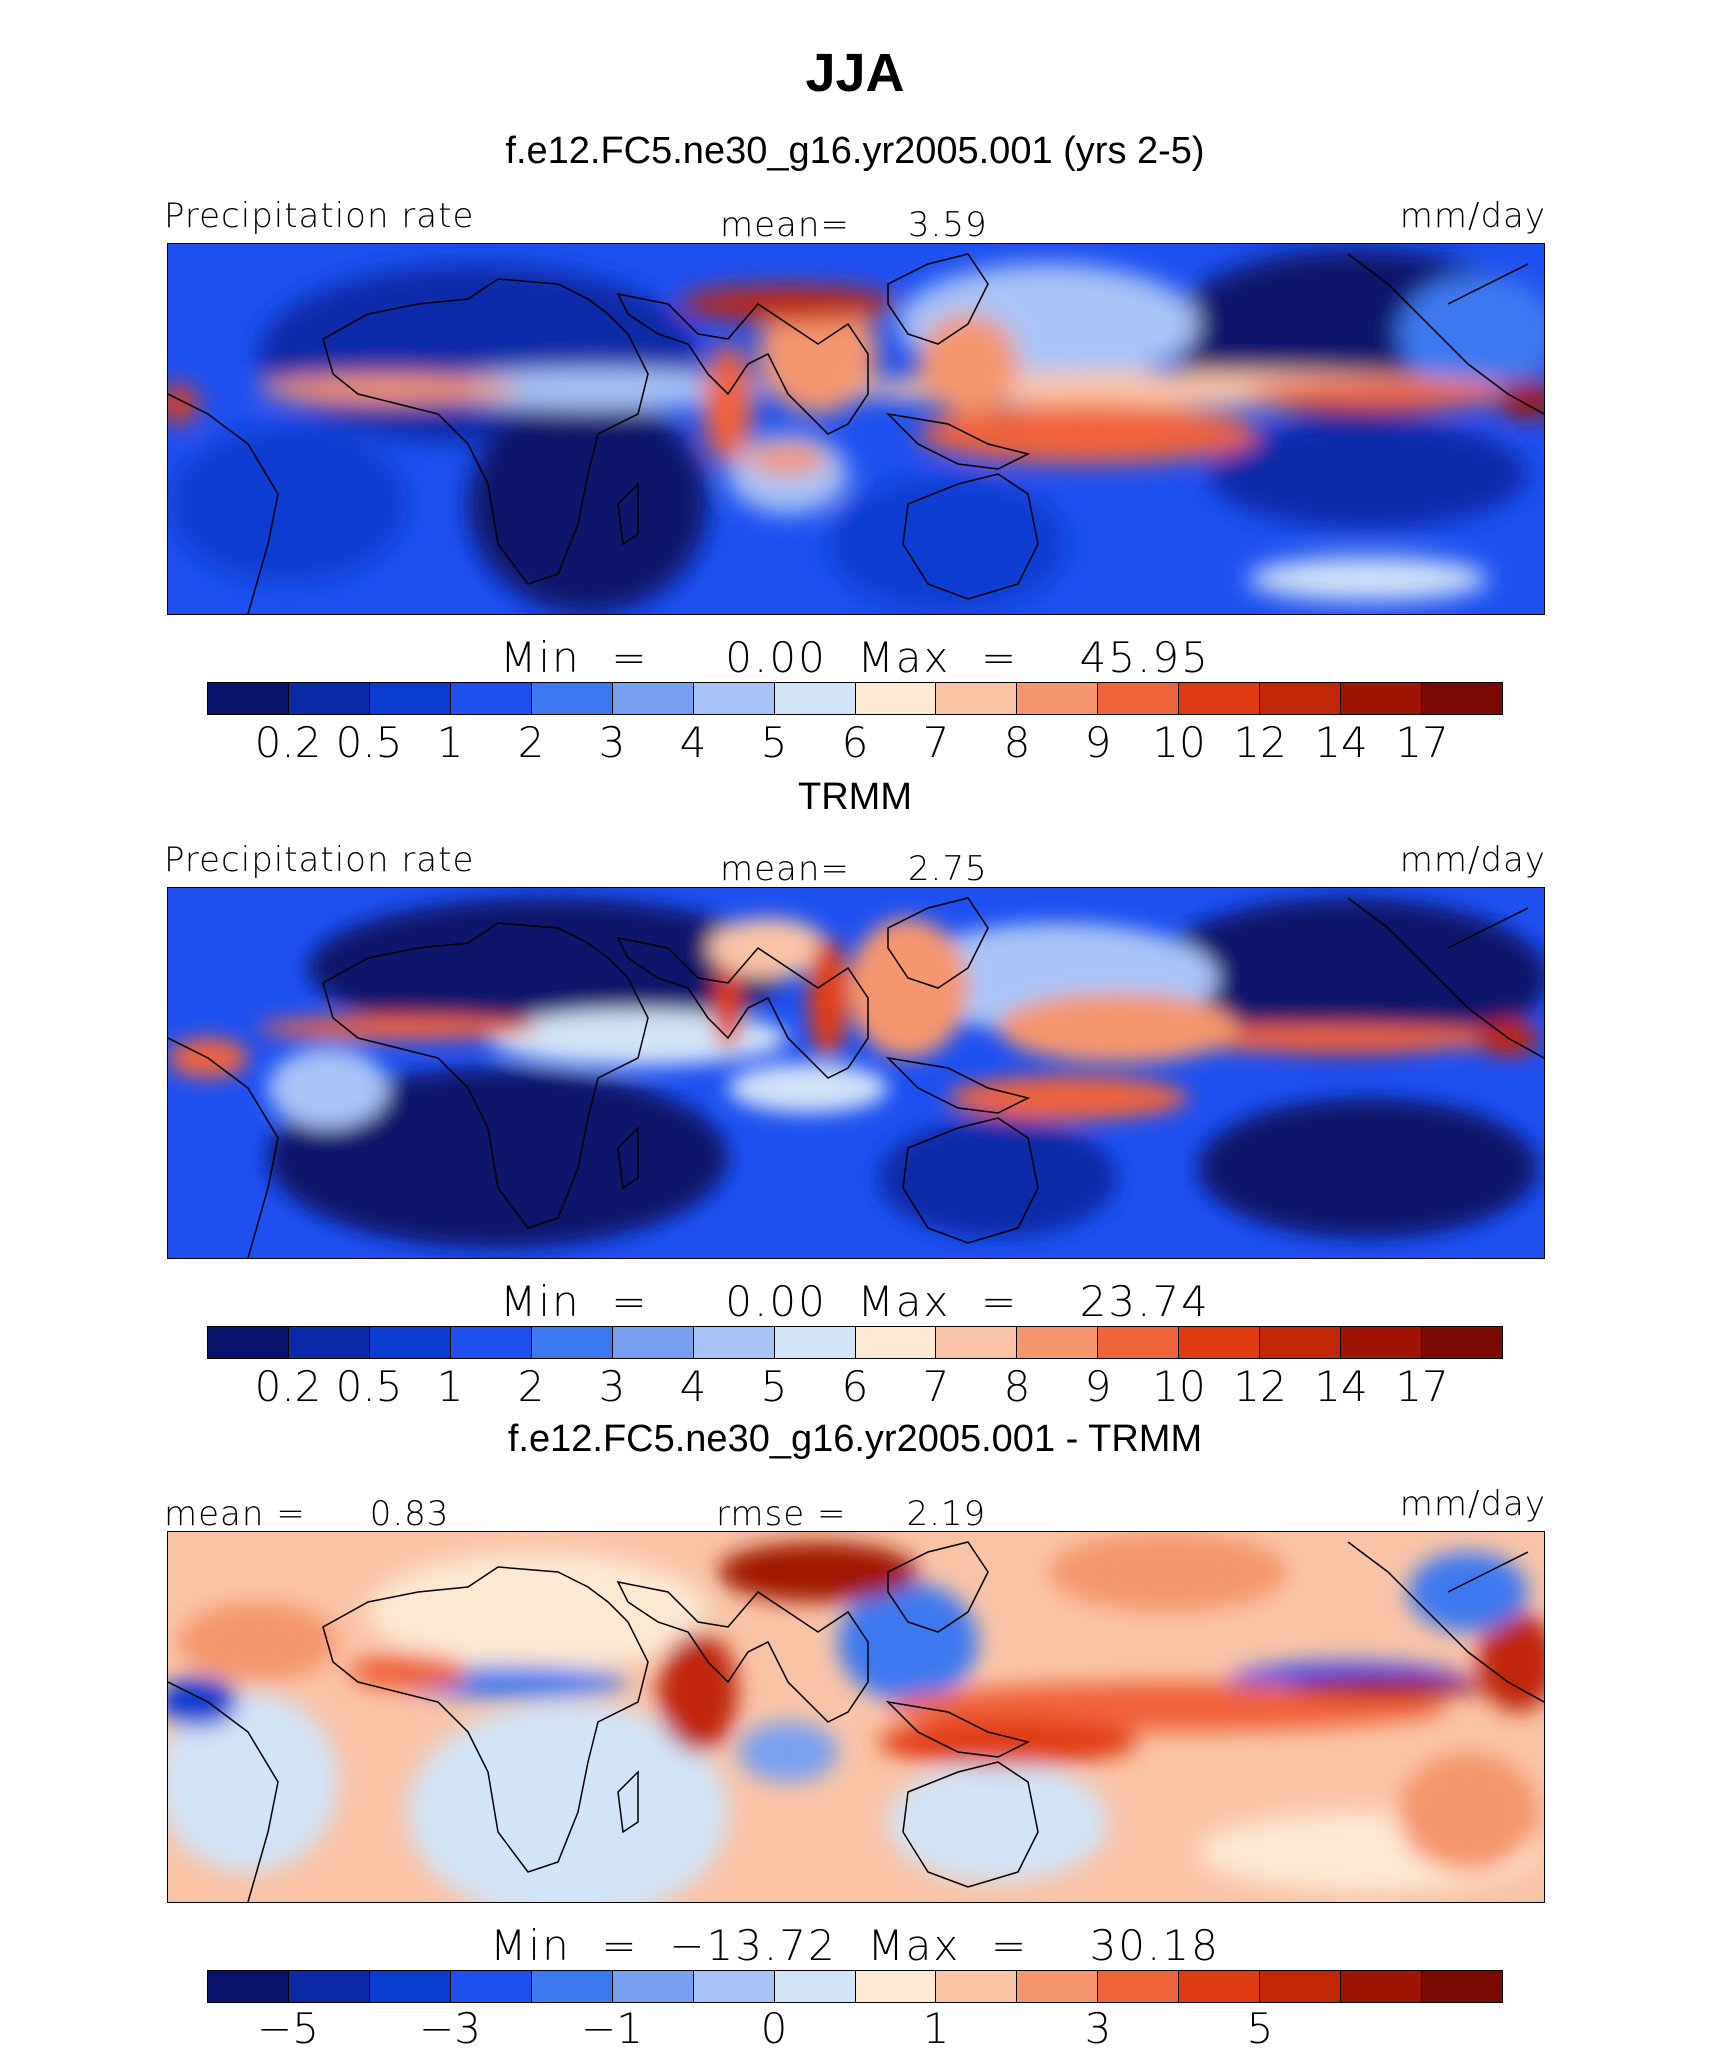 The width and height of the screenshot is (1710, 2053). What do you see at coordinates (855, 797) in the screenshot?
I see `panel-obs-subtitle: TRMM` at bounding box center [855, 797].